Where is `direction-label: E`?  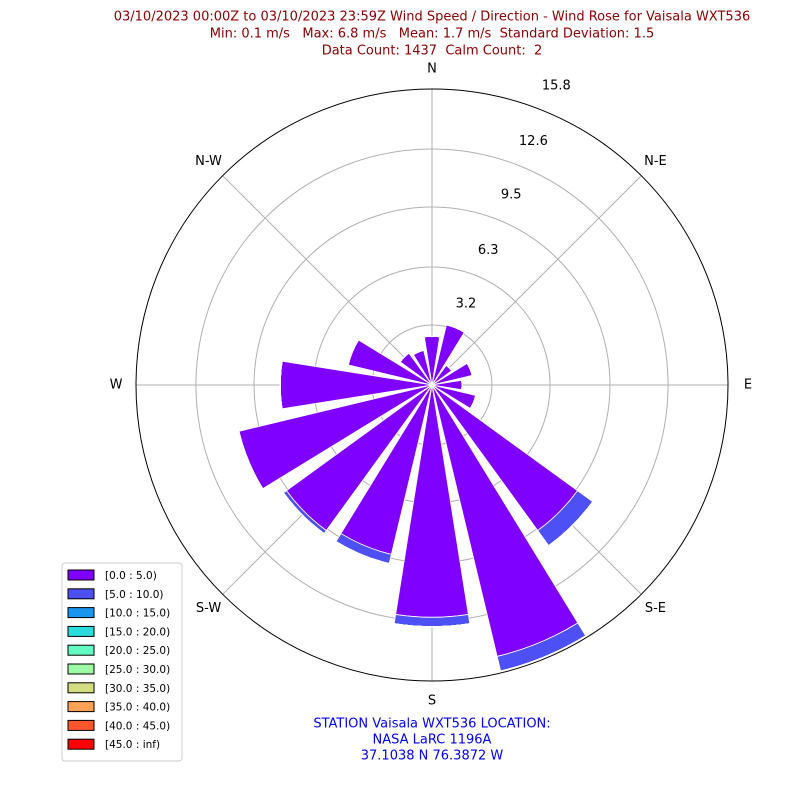 direction-label: E is located at coordinates (748, 385).